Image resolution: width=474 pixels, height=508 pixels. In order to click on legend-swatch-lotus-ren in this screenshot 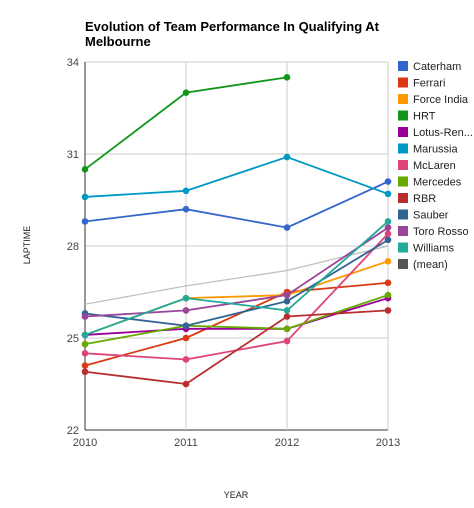, I will do `click(403, 132)`.